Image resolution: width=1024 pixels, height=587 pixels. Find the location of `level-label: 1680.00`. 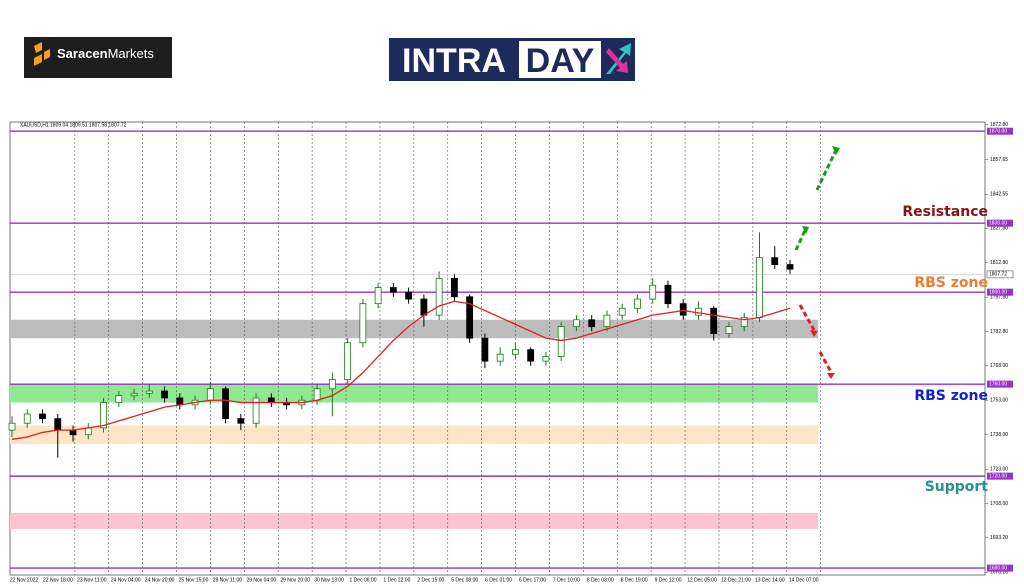

level-label: 1680.00 is located at coordinates (998, 568).